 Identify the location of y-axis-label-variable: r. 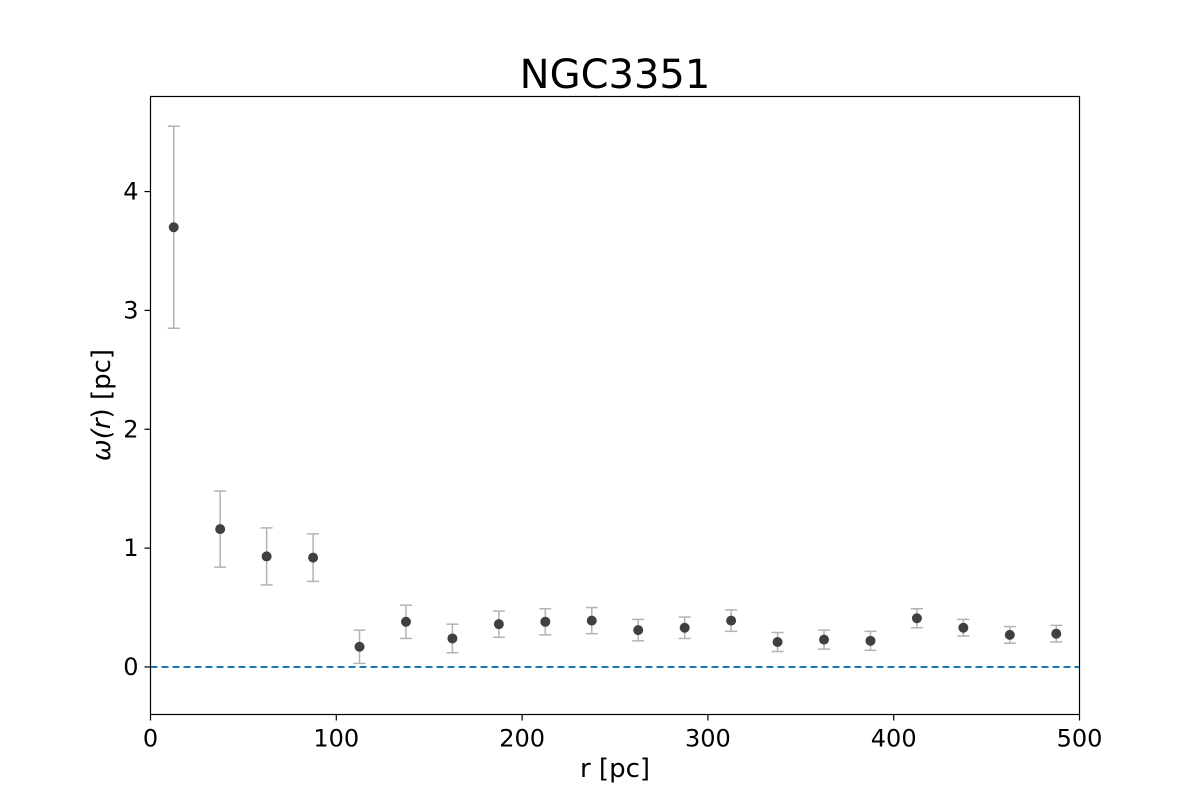
(102, 422).